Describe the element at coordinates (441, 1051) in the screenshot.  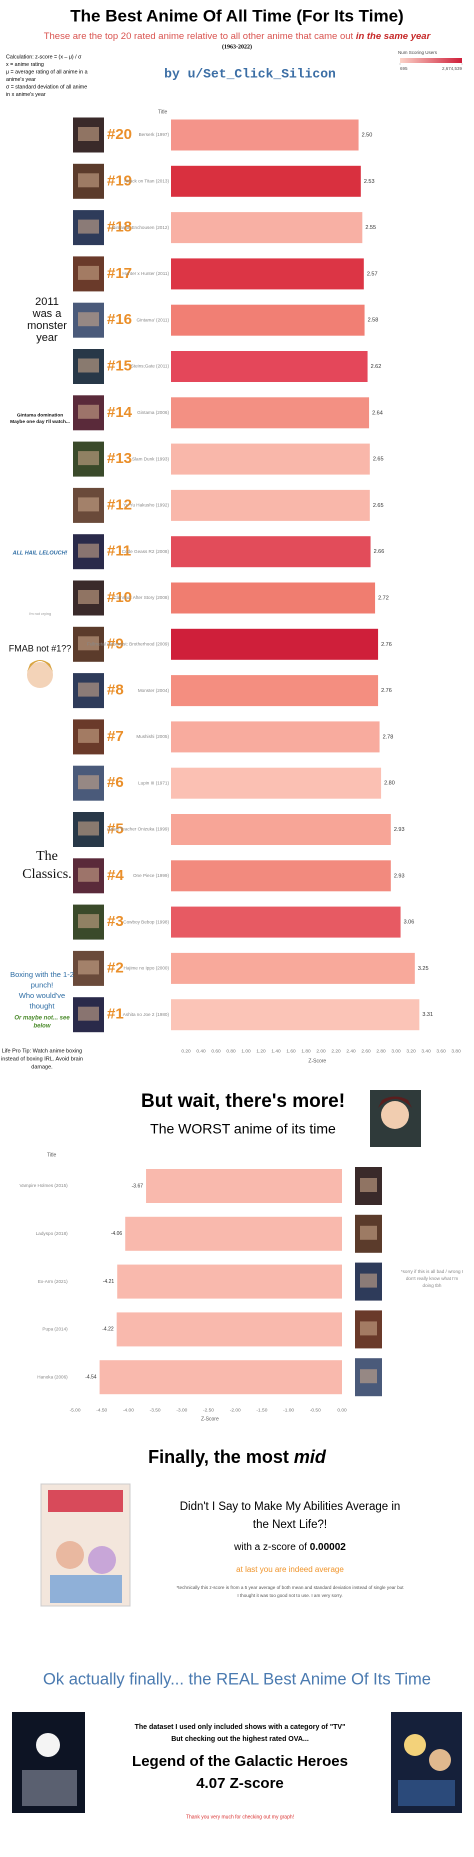
I see `x-tick-label: 3.60` at that location.